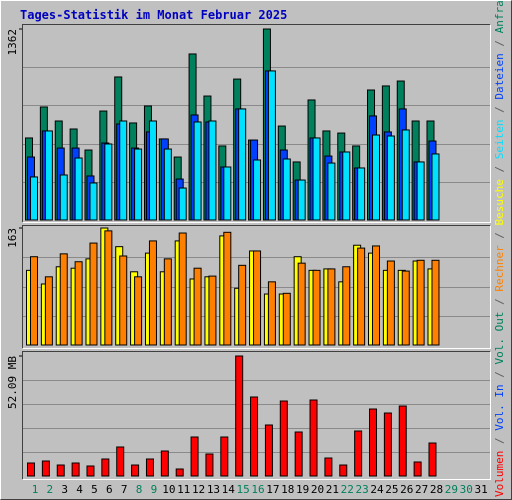  I want to click on x-tick-label: 12, so click(198, 489).